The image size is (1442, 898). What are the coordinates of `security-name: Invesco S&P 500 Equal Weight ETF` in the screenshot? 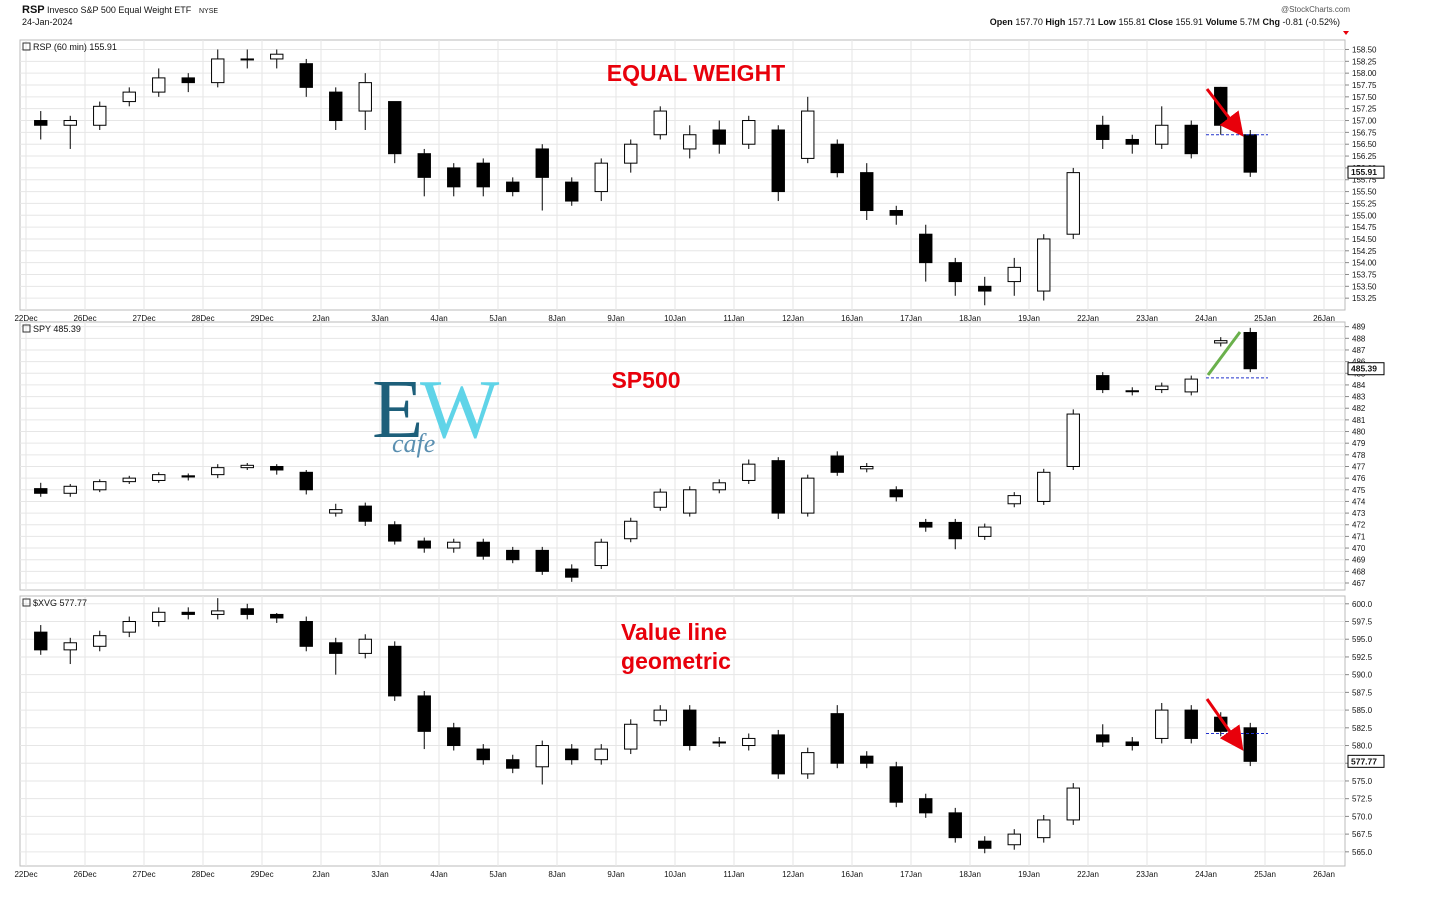 It's located at (119, 10).